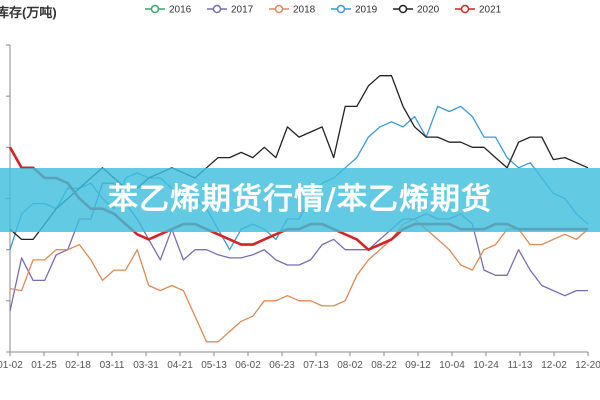 The width and height of the screenshot is (600, 400). What do you see at coordinates (44, 365) in the screenshot?
I see `x-tick-label: 01-25` at bounding box center [44, 365].